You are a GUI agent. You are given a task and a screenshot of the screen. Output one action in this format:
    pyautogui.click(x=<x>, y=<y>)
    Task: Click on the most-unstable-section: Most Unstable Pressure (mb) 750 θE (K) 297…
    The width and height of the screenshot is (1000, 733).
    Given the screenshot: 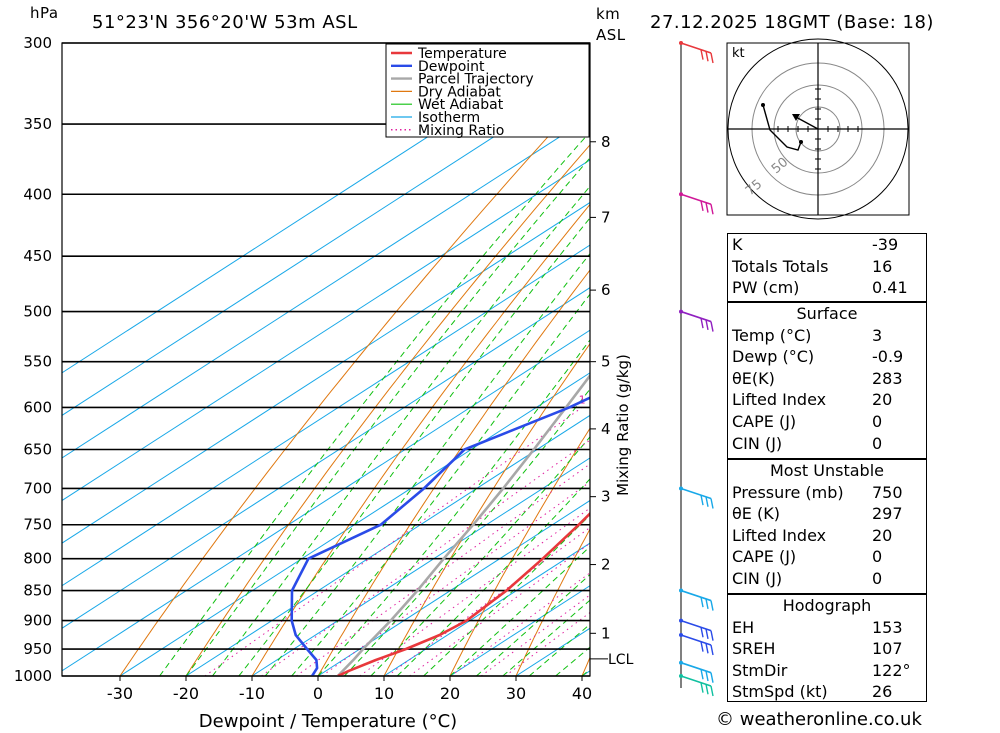 What is the action you would take?
    pyautogui.click(x=827, y=526)
    